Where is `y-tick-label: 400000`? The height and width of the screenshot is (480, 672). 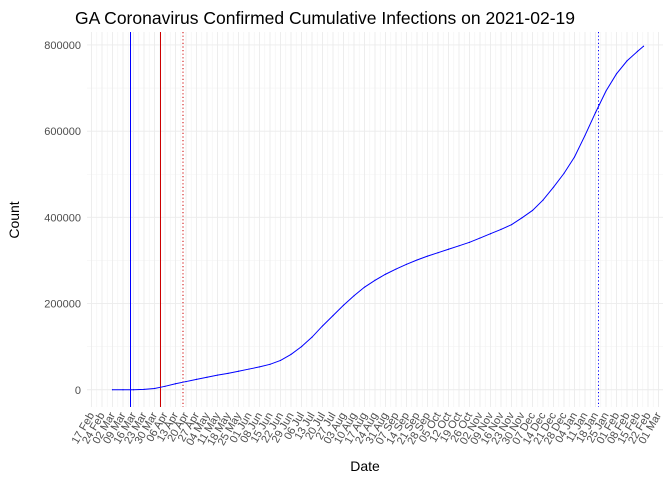
y-tick-label: 400000 is located at coordinates (62, 218).